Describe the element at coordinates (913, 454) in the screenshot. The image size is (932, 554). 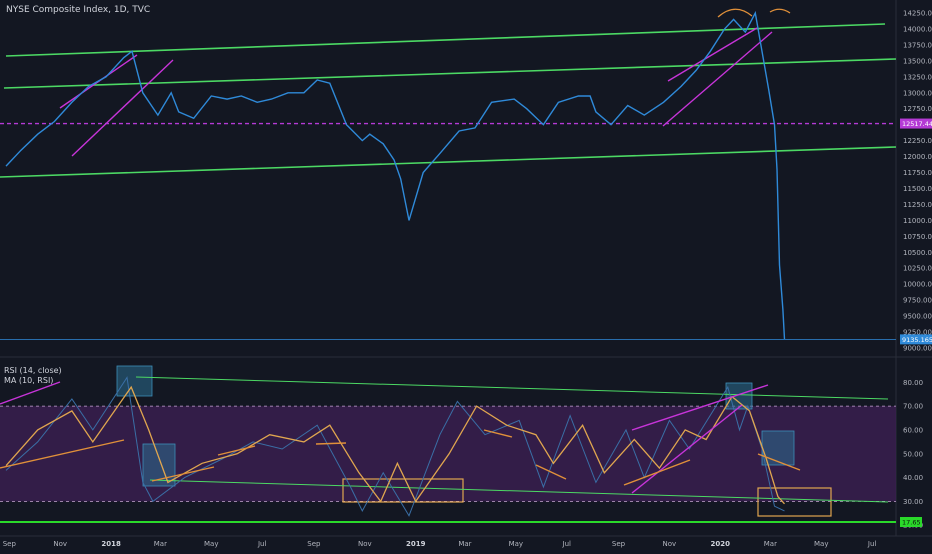
I see `rsi-tick-label: 50.00` at that location.